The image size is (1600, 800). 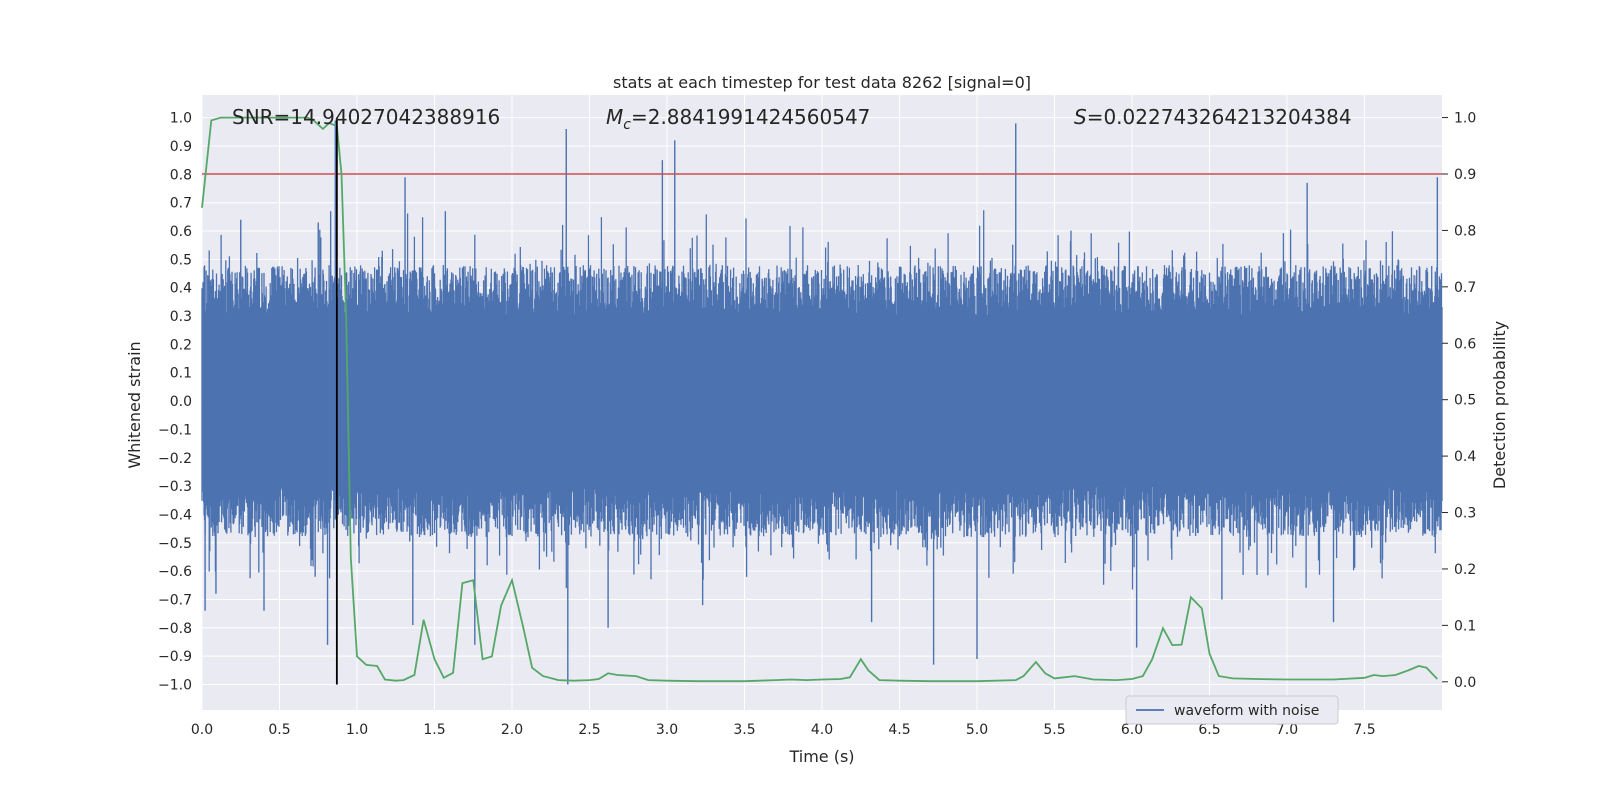 I want to click on y-left-tick-label: 0.7, so click(x=181, y=204).